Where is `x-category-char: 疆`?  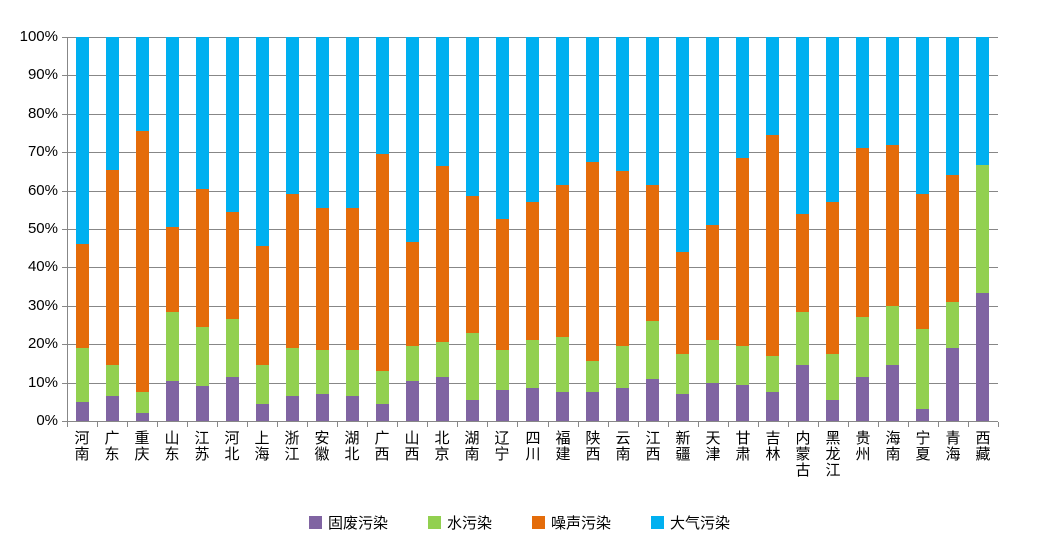 x-category-char: 疆 is located at coordinates (683, 454).